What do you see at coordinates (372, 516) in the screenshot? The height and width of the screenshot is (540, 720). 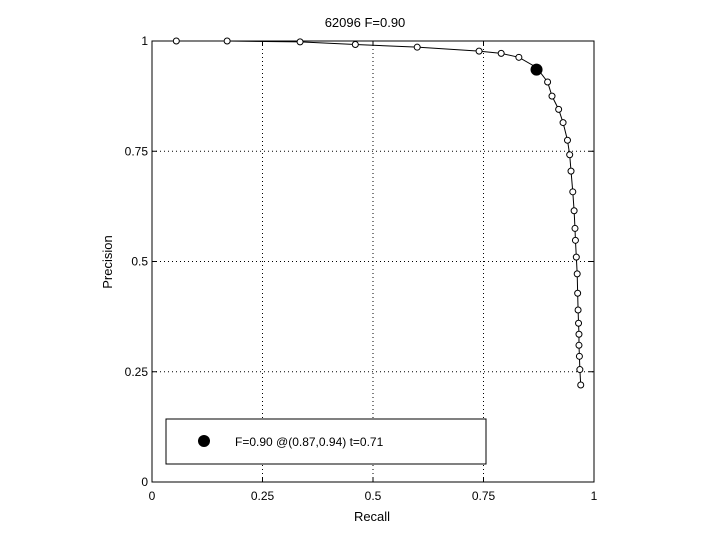 I see `x-axis-label: Recall` at bounding box center [372, 516].